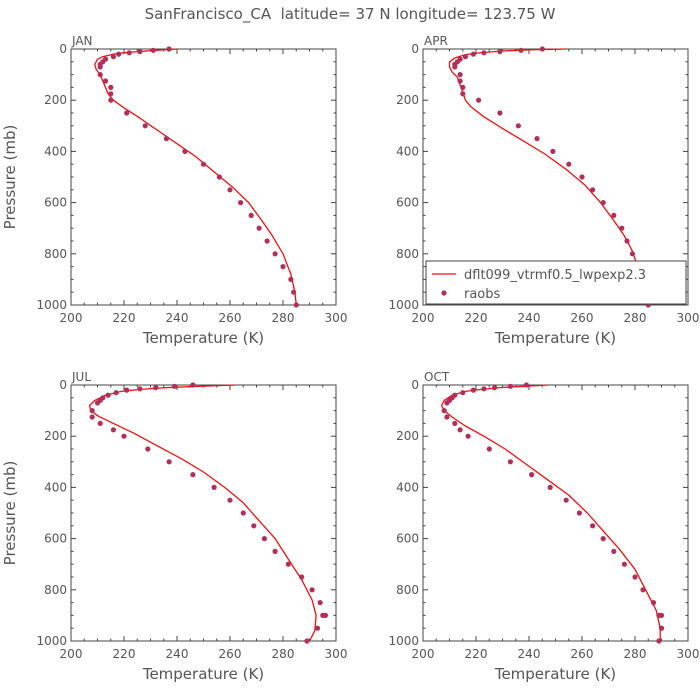  I want to click on y-tick-label: 0, so click(415, 49).